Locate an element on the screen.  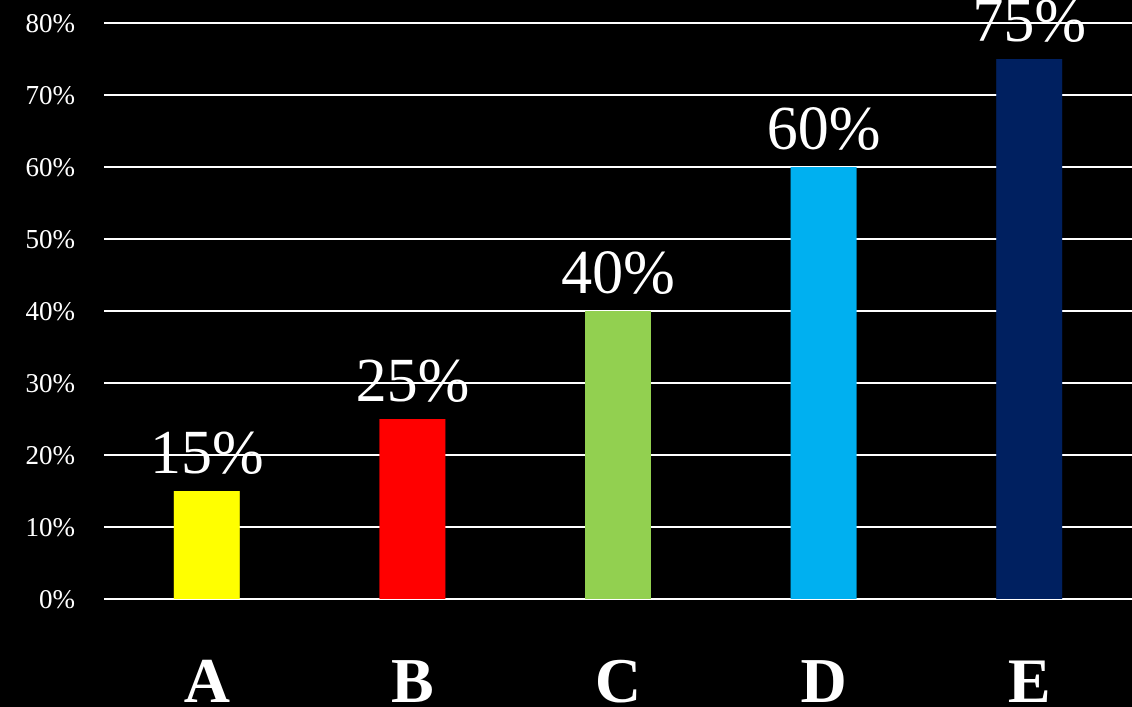
y-tick-label: 30% is located at coordinates (51, 383).